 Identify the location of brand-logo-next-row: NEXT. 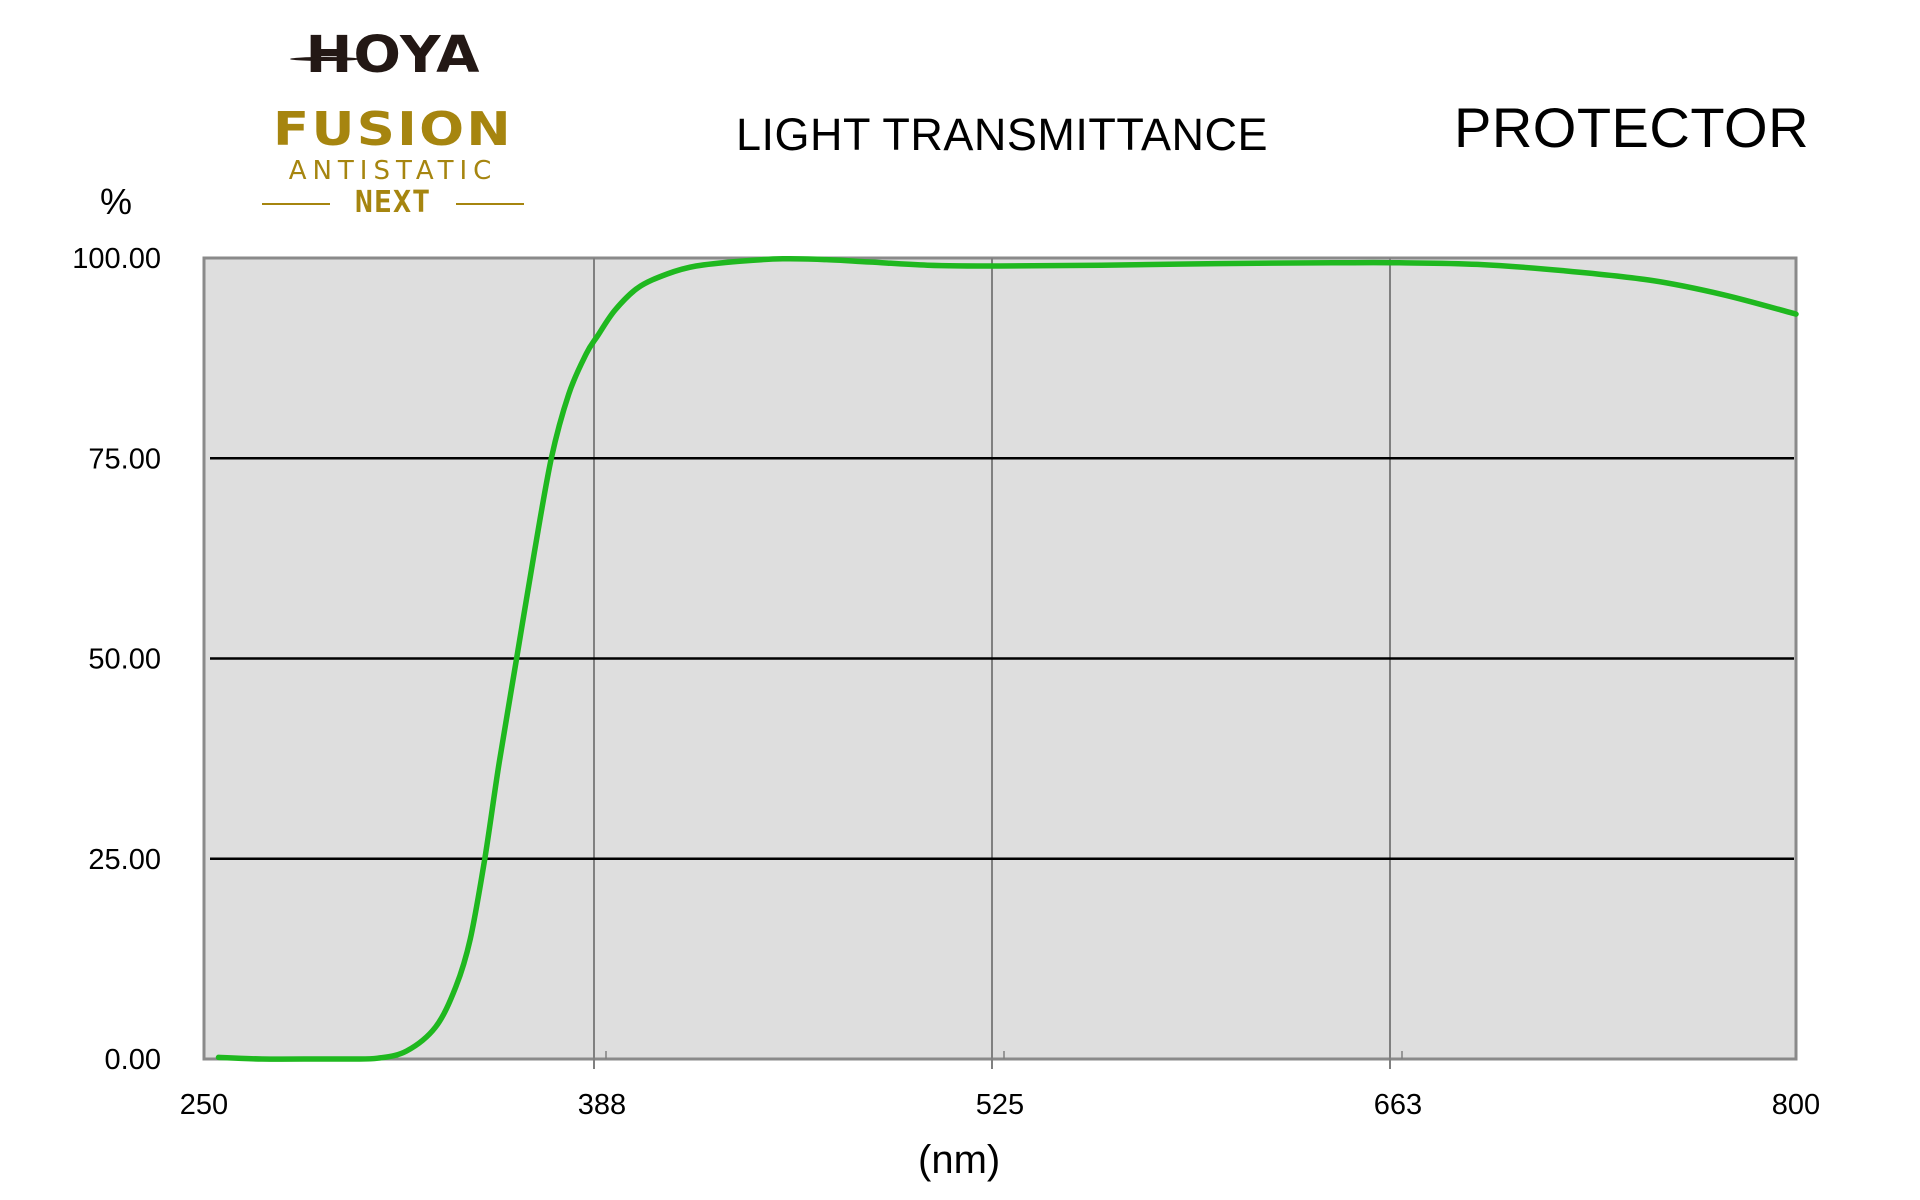
(393, 203).